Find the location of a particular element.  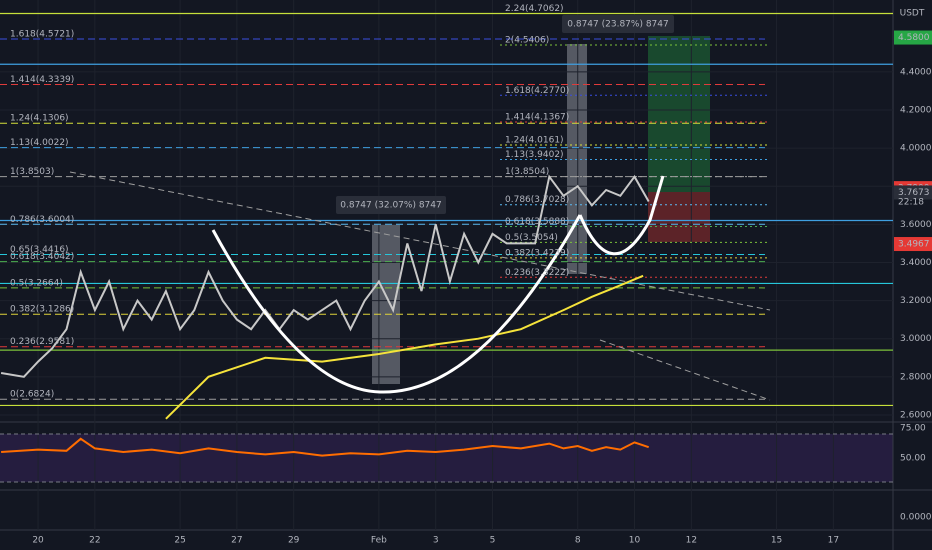

fib-label: 2(4.5406) is located at coordinates (527, 41).